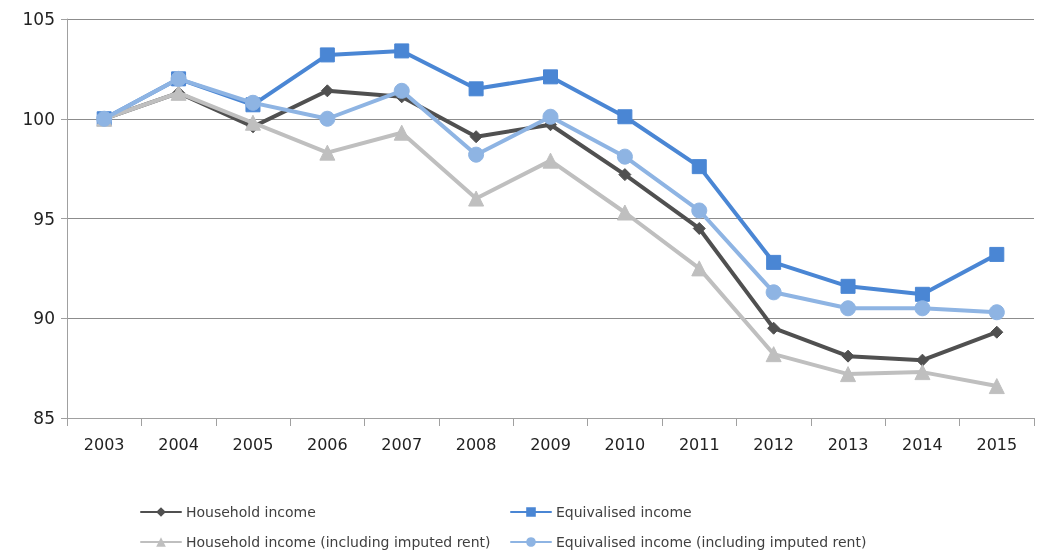 This screenshot has height=556, width=1037. Describe the element at coordinates (253, 444) in the screenshot. I see `x-tick-label: 2005` at that location.